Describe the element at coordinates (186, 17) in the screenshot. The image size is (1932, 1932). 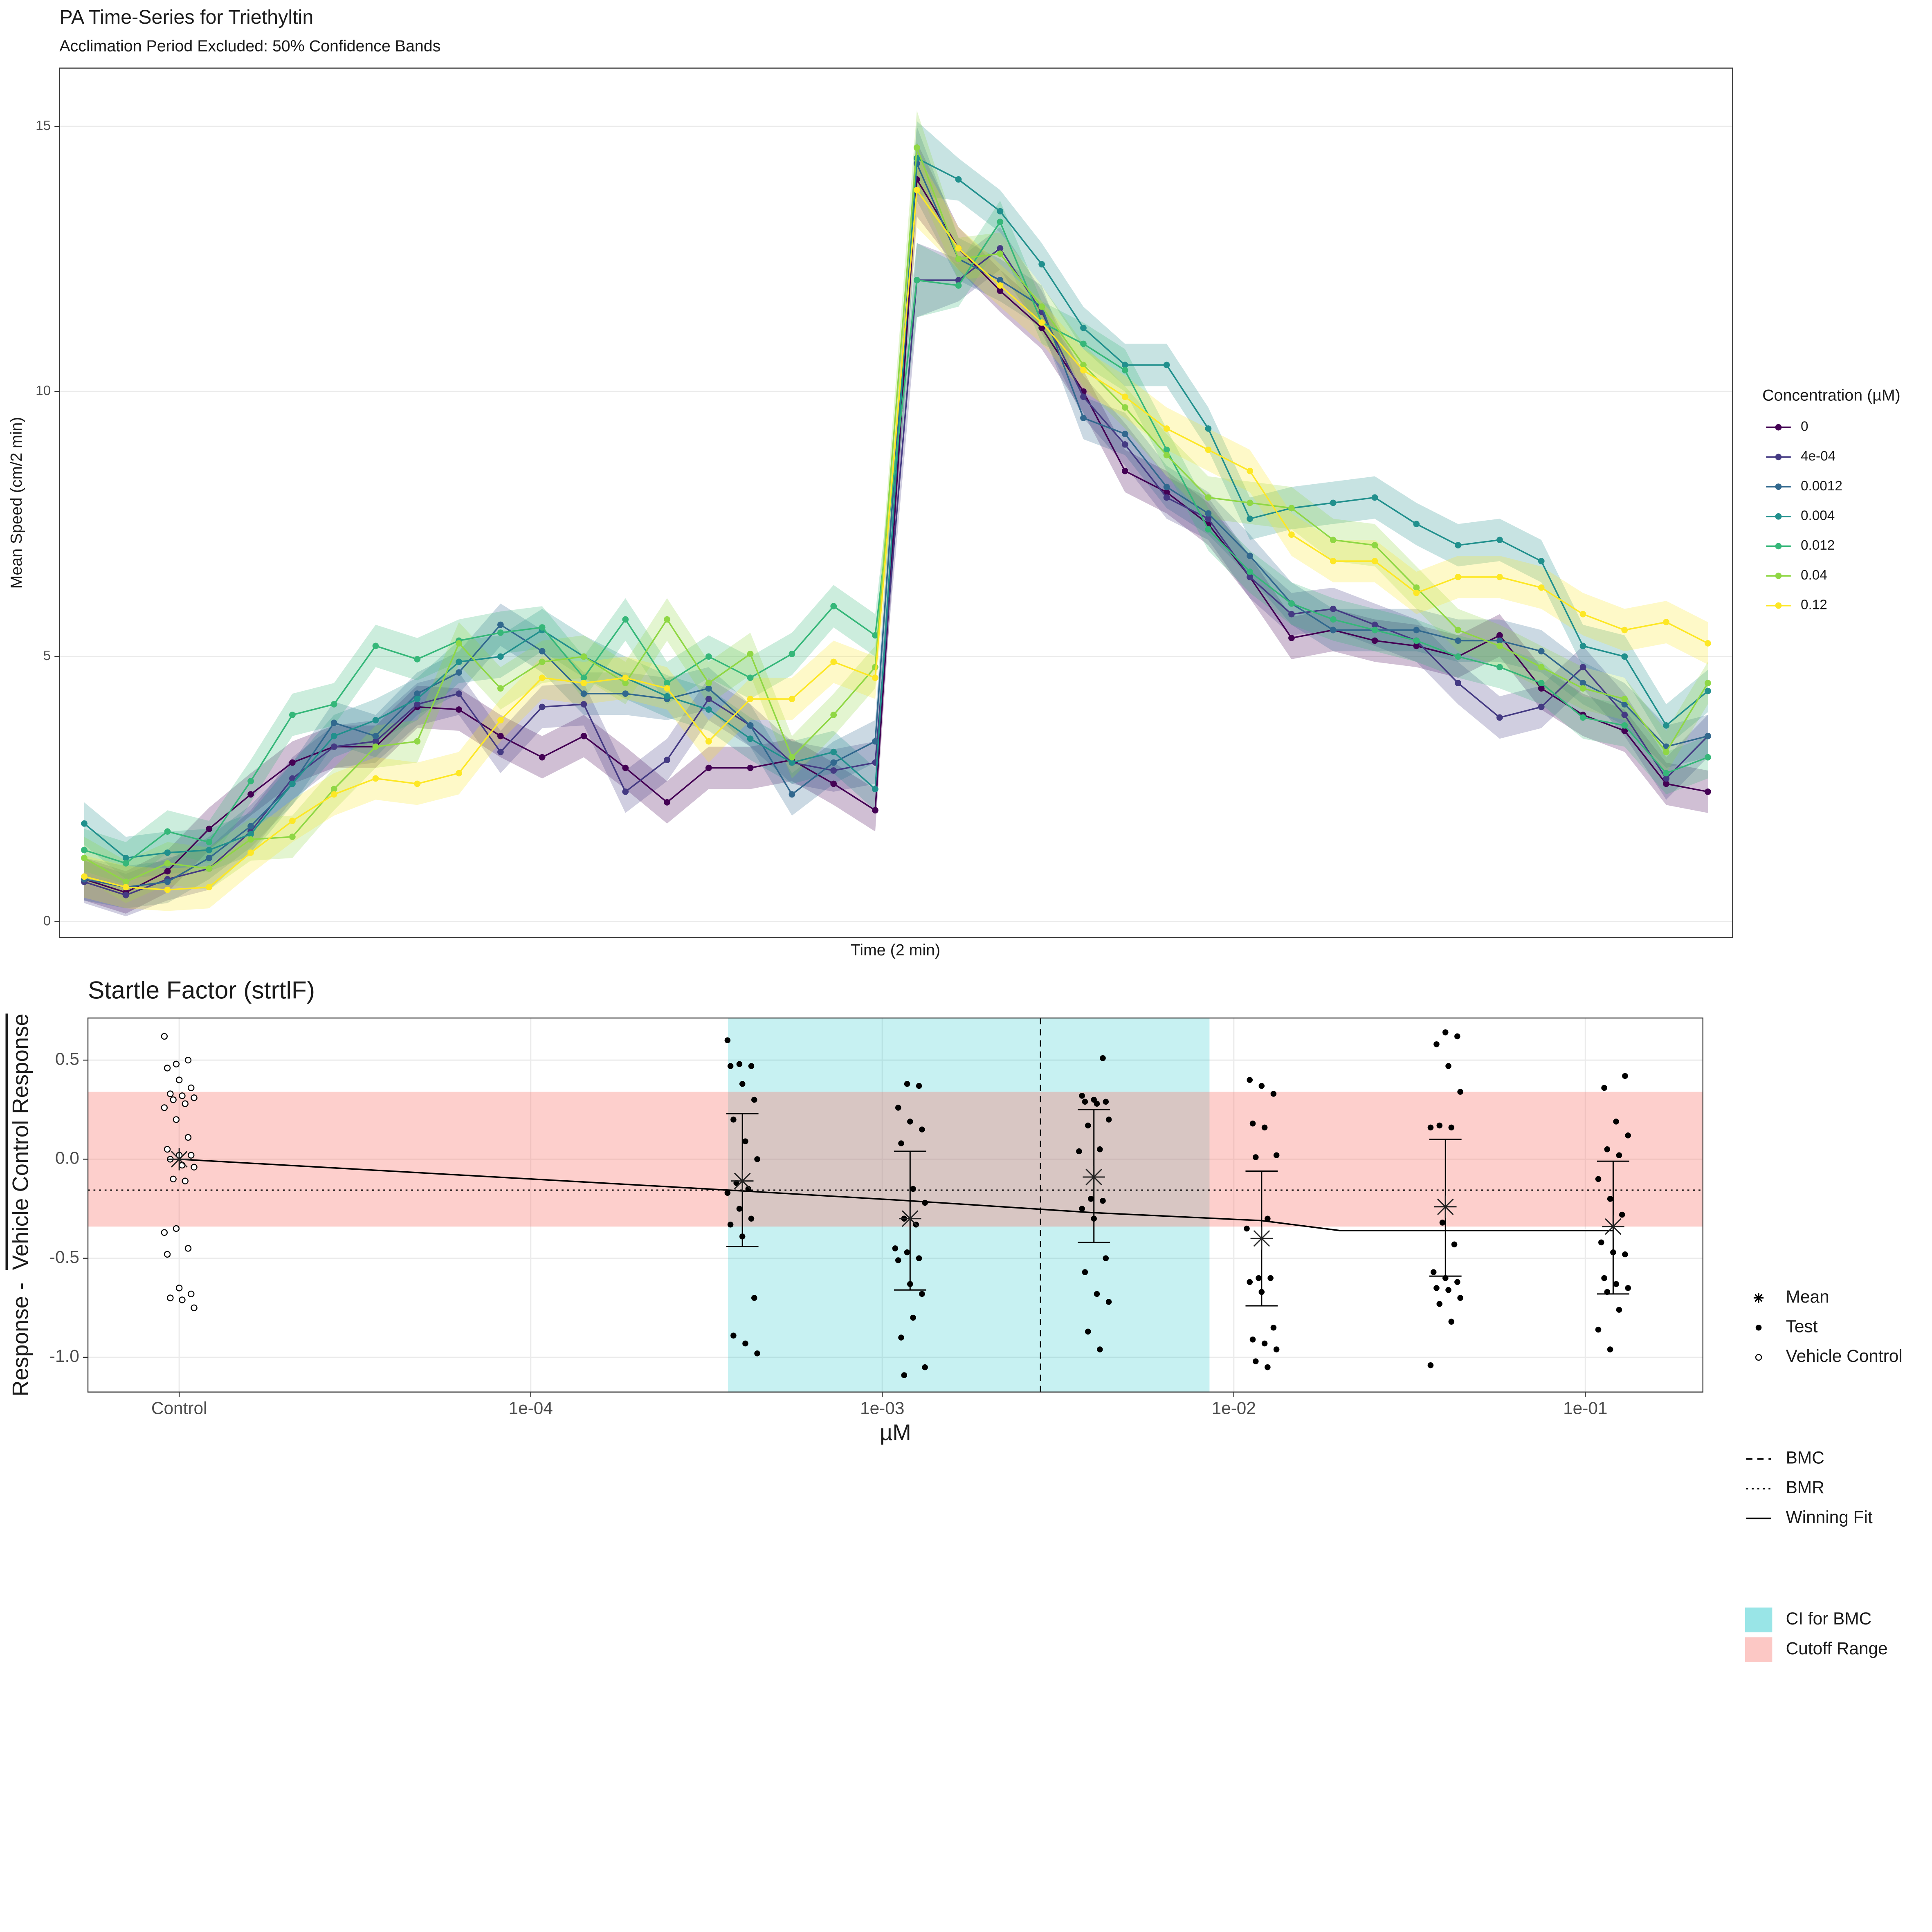
I see `chart-title: PA Time-Series for Triethyltin` at that location.